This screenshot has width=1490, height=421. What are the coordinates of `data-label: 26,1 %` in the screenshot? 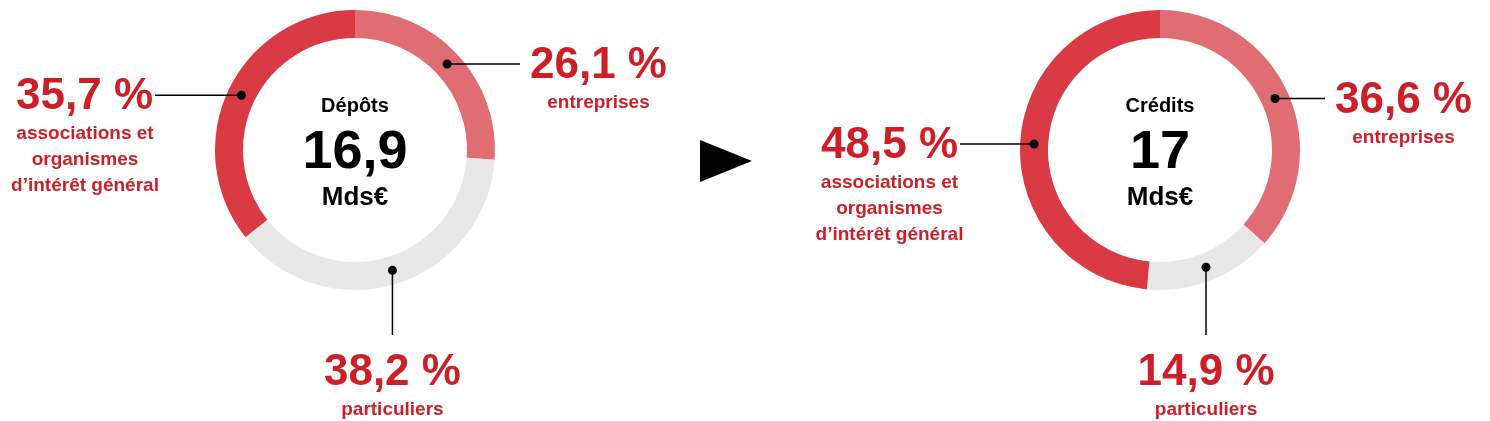 It's located at (598, 63).